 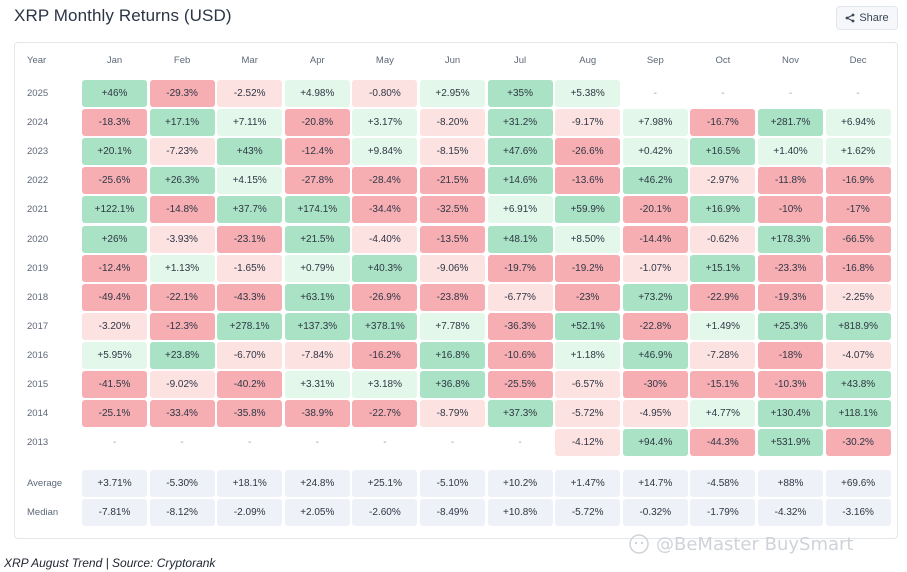 I want to click on year-label: 2014, so click(x=38, y=414).